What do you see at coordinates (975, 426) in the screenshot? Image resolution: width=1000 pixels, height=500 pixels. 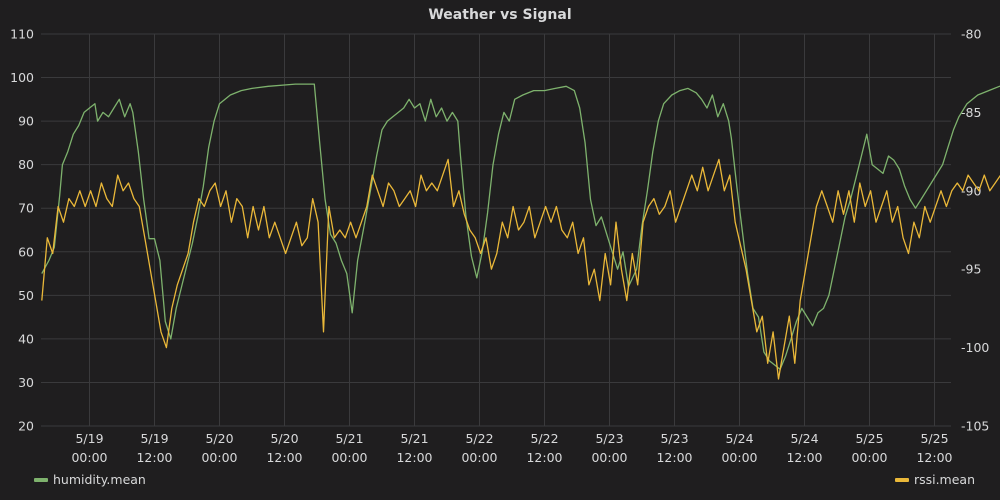 I see `y-right-tick-label: -105` at bounding box center [975, 426].